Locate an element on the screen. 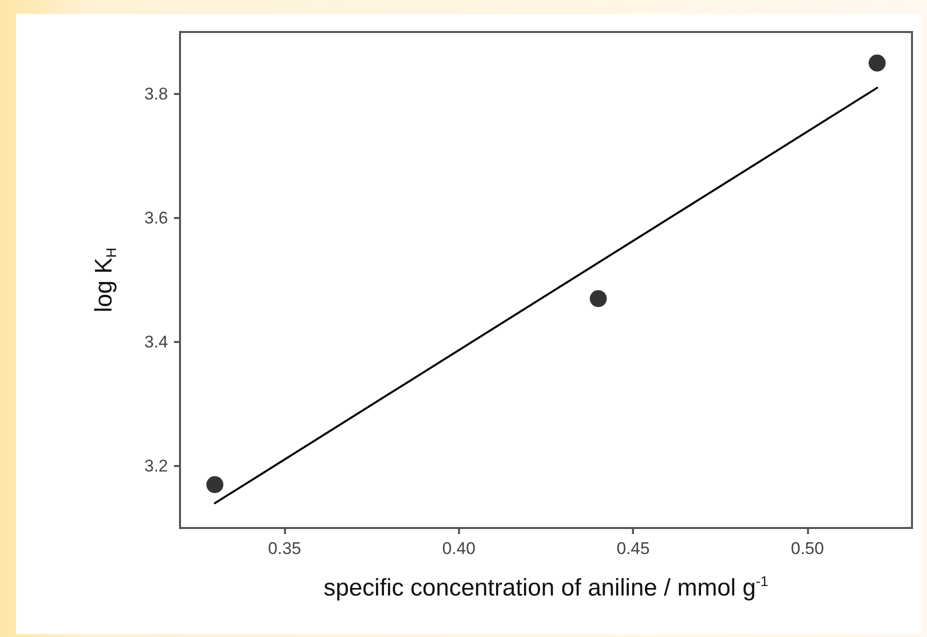 The image size is (927, 637). y-tick-label: 3.2 is located at coordinates (156, 466).